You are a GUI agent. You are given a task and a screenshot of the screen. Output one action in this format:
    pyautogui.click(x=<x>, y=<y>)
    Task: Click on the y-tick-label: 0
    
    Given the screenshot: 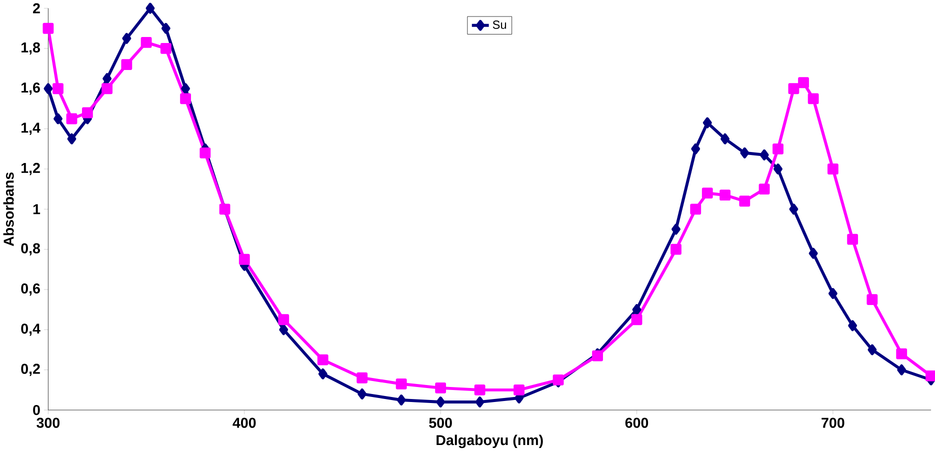 What is the action you would take?
    pyautogui.click(x=36, y=409)
    